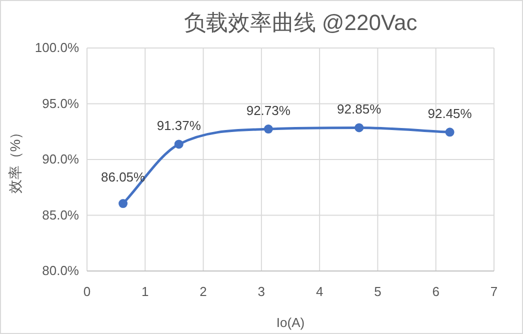  Describe the element at coordinates (301, 22) in the screenshot. I see `chart-title: 负载效率曲线 @220Vac` at that location.